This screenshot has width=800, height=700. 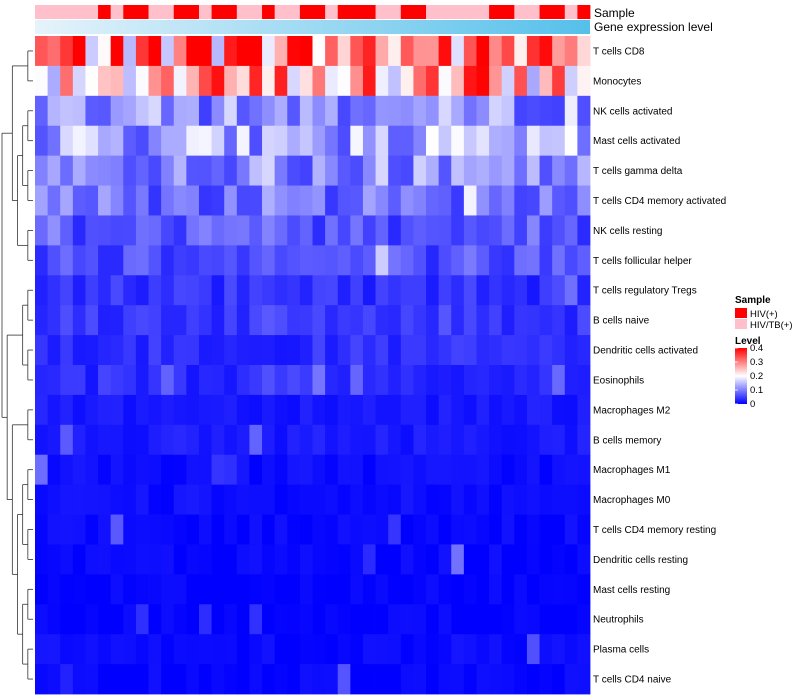 What do you see at coordinates (640, 560) in the screenshot?
I see `row-label: Dendritic cells resting` at bounding box center [640, 560].